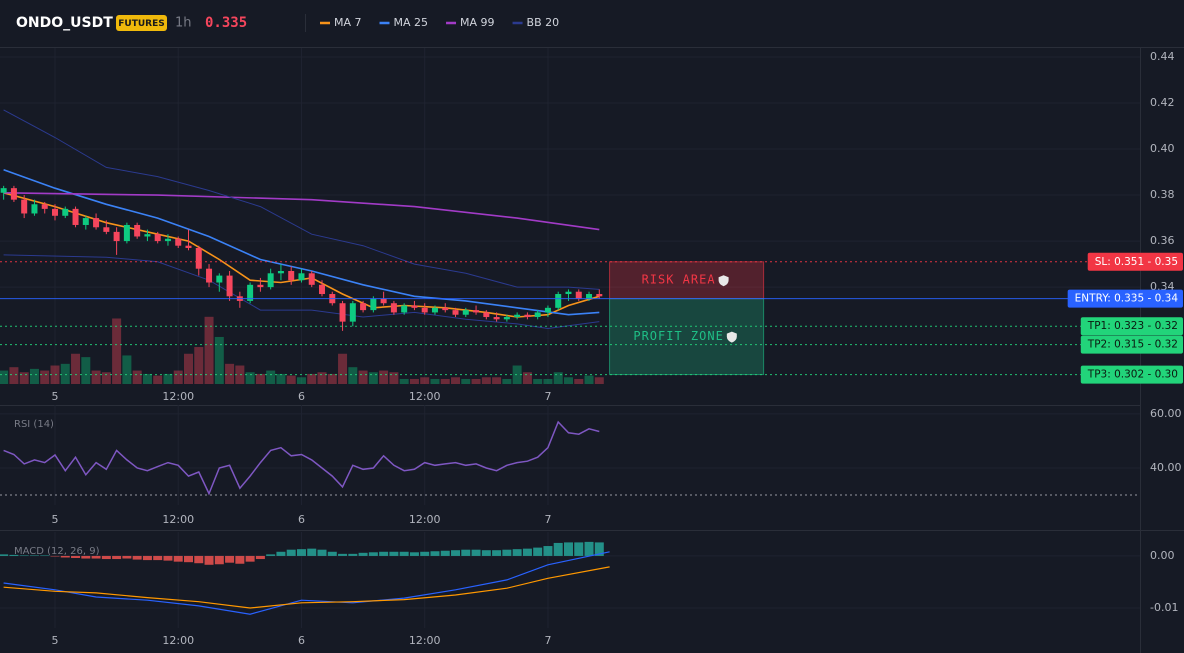 This screenshot has width=1184, height=653. I want to click on y-tick-label: 0.36, so click(1162, 240).